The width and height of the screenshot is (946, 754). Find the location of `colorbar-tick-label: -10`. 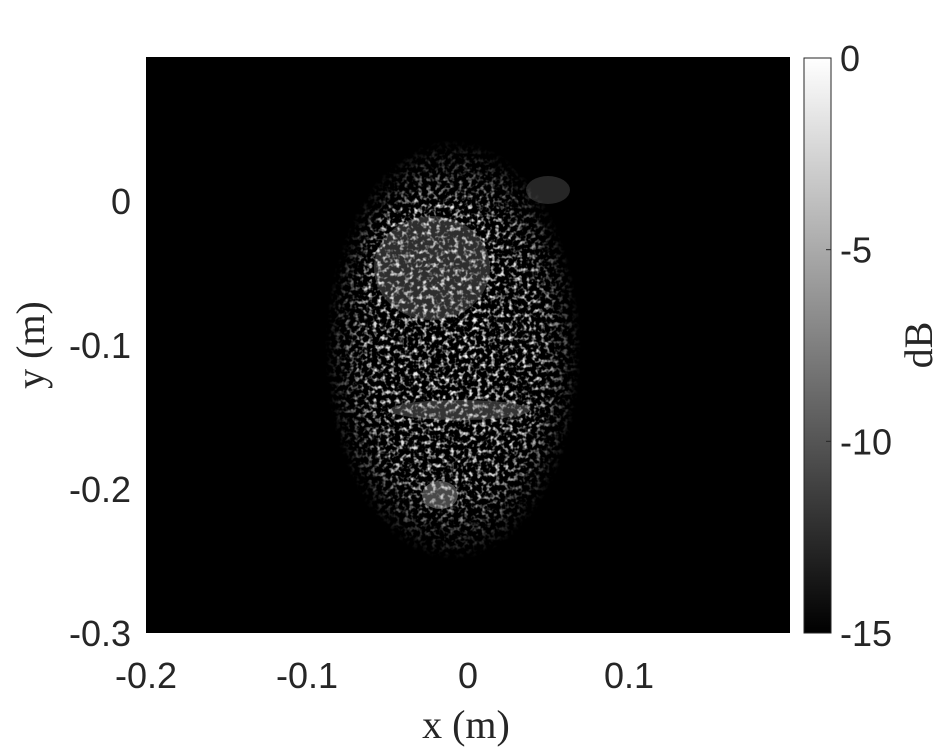

colorbar-tick-label: -10 is located at coordinates (866, 441).